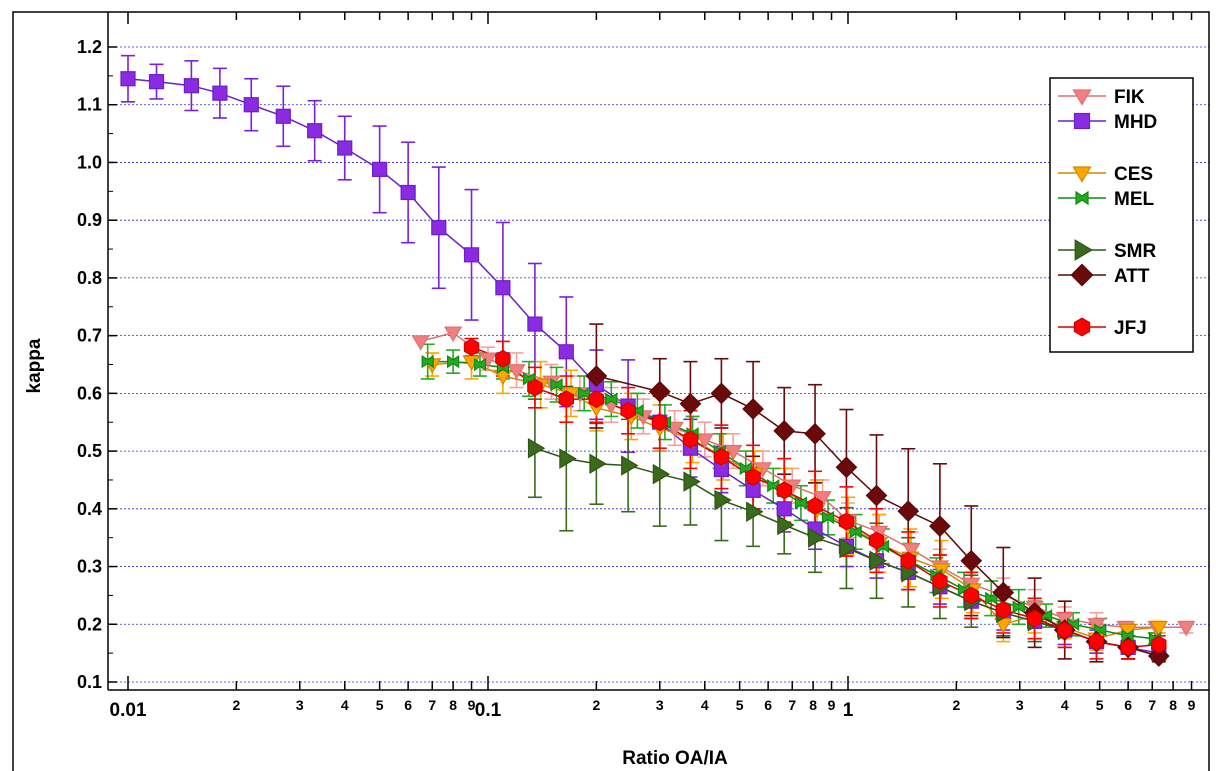  I want to click on legend-label-mhd: MHD, so click(1135, 122).